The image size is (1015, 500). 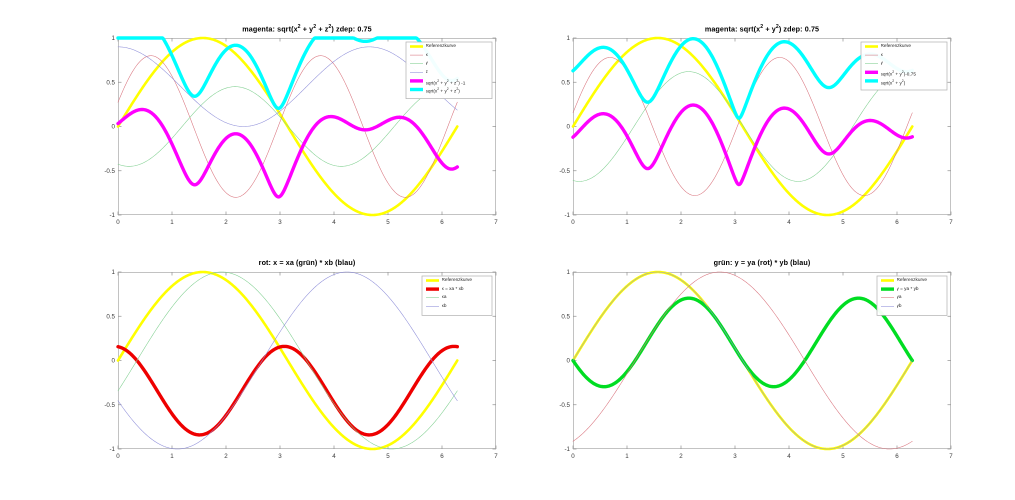 What do you see at coordinates (898, 73) in the screenshot?
I see `legend-label: sqrt(x2 + y2)-0,75` at bounding box center [898, 73].